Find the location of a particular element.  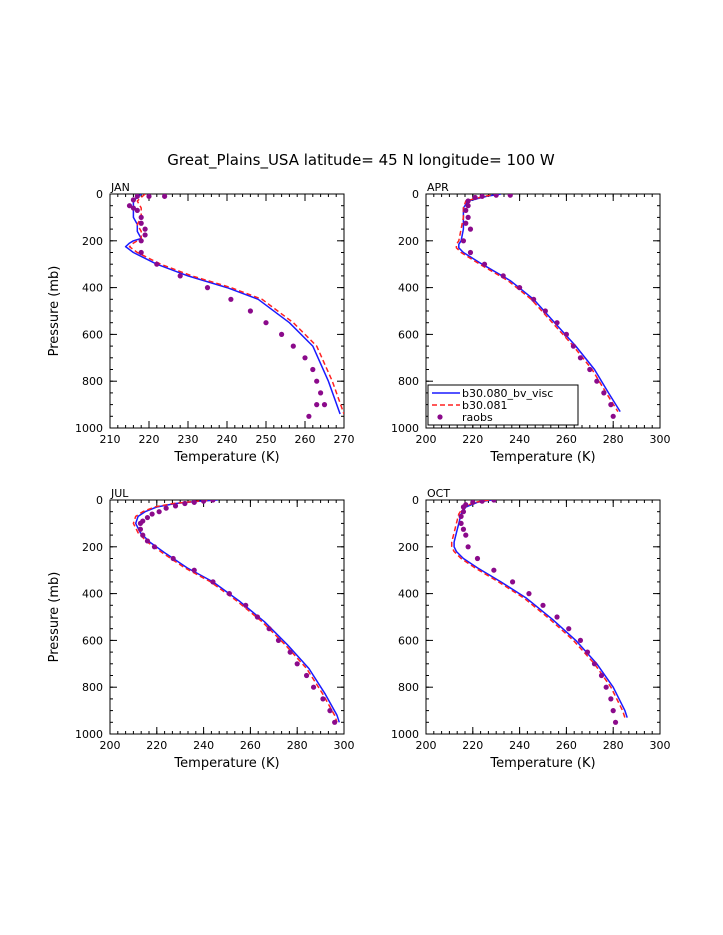

plot-area-jan is located at coordinates (234, 306).